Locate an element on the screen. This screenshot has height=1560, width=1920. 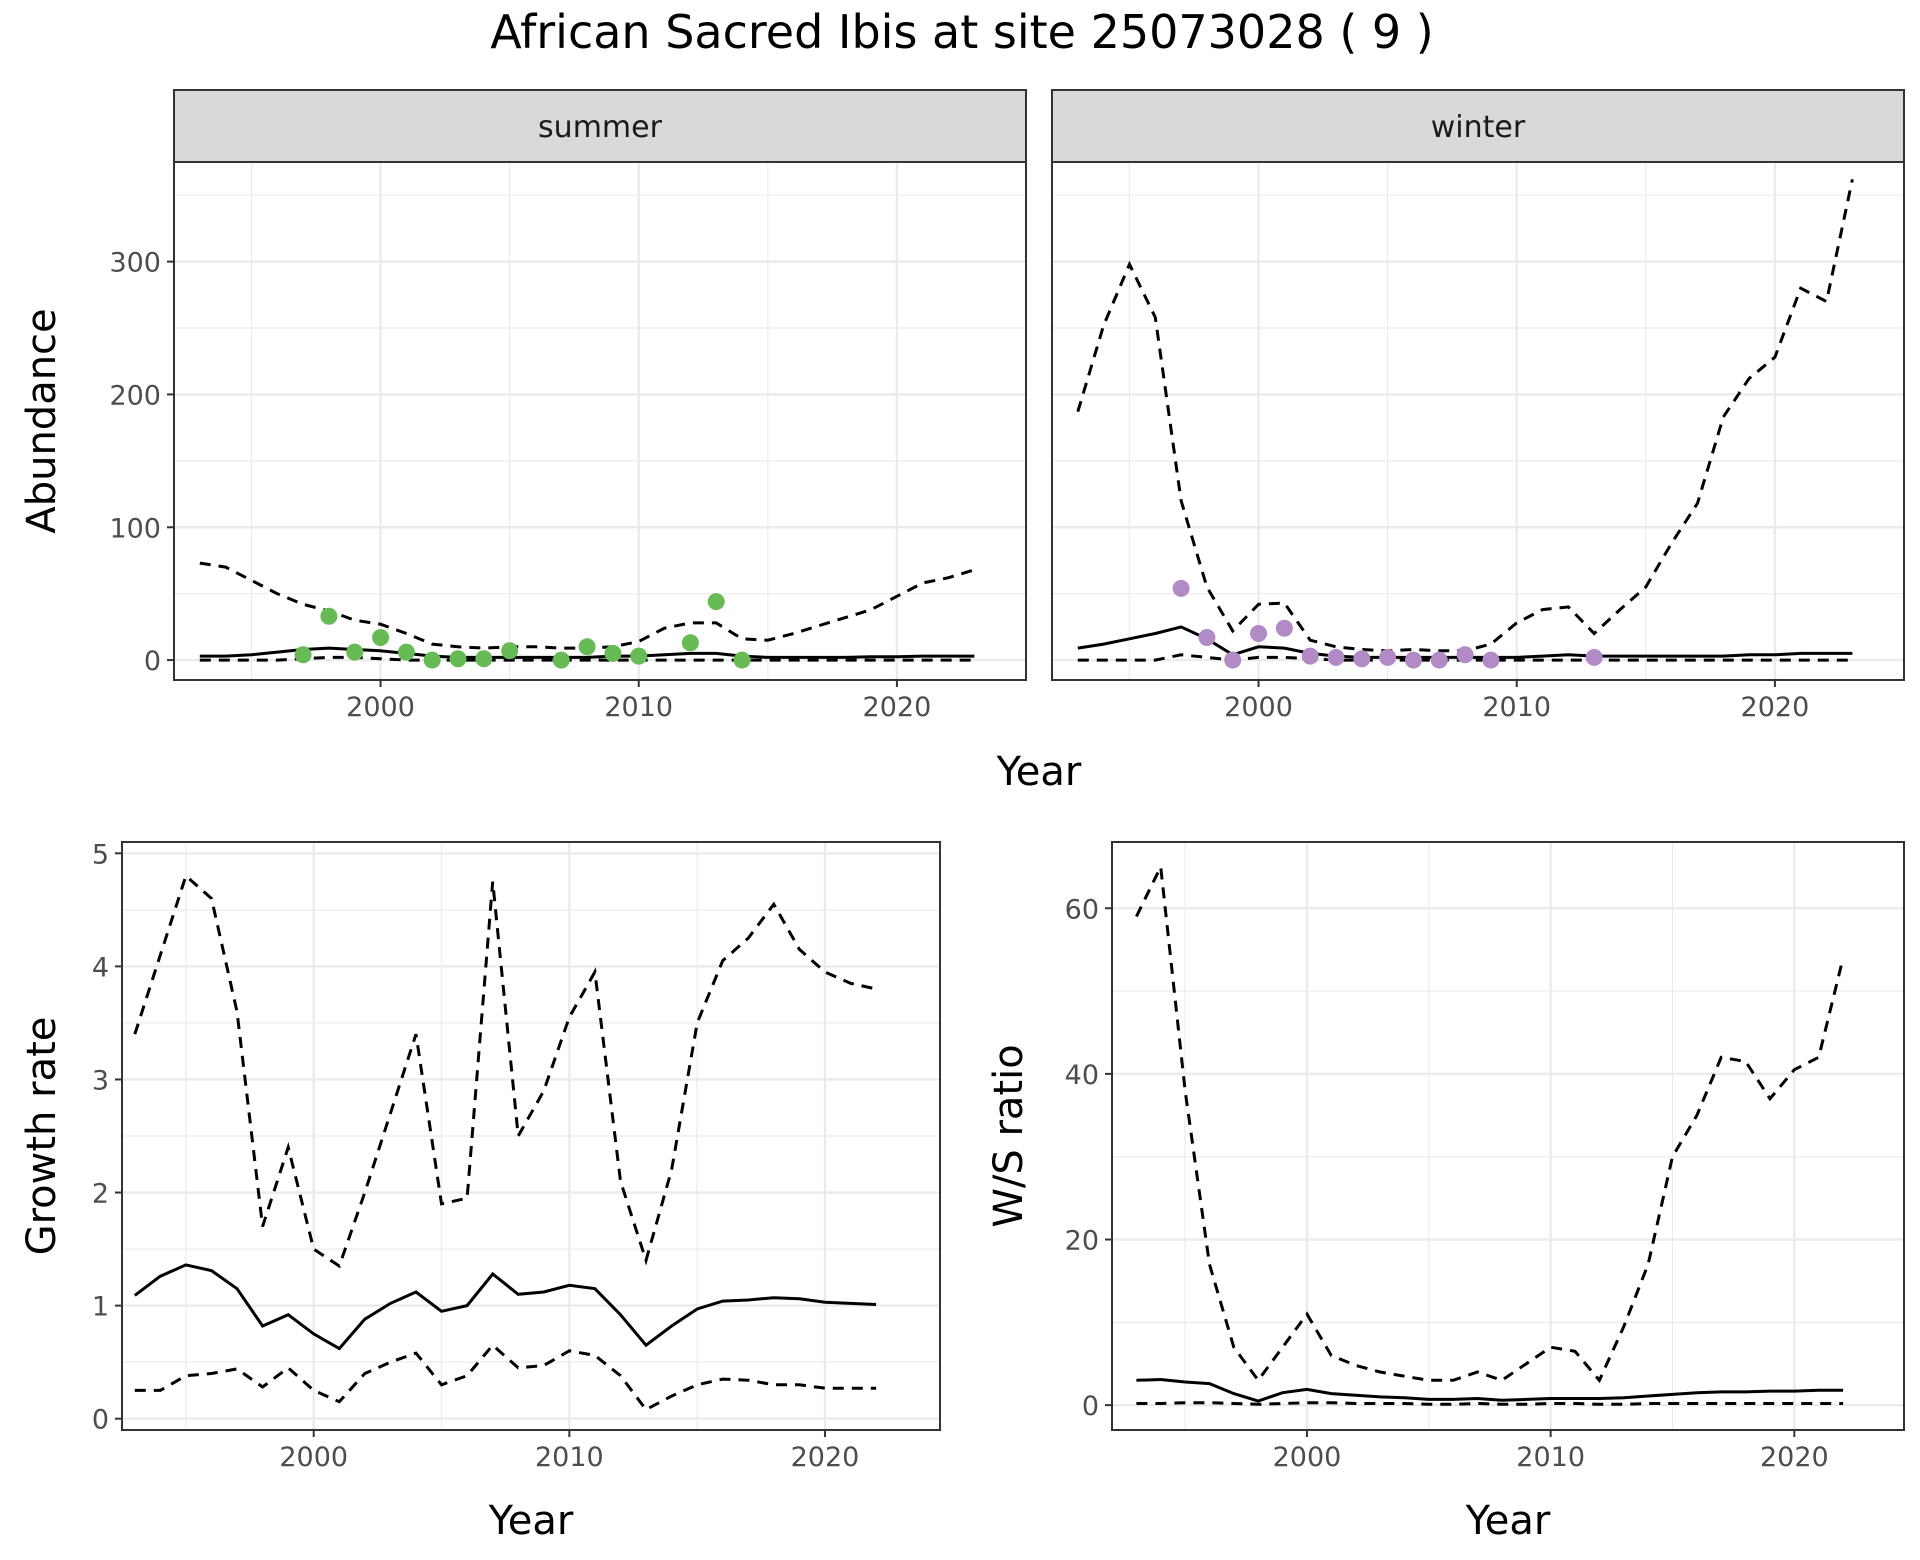
facet-strip-label: winter is located at coordinates (1478, 127).